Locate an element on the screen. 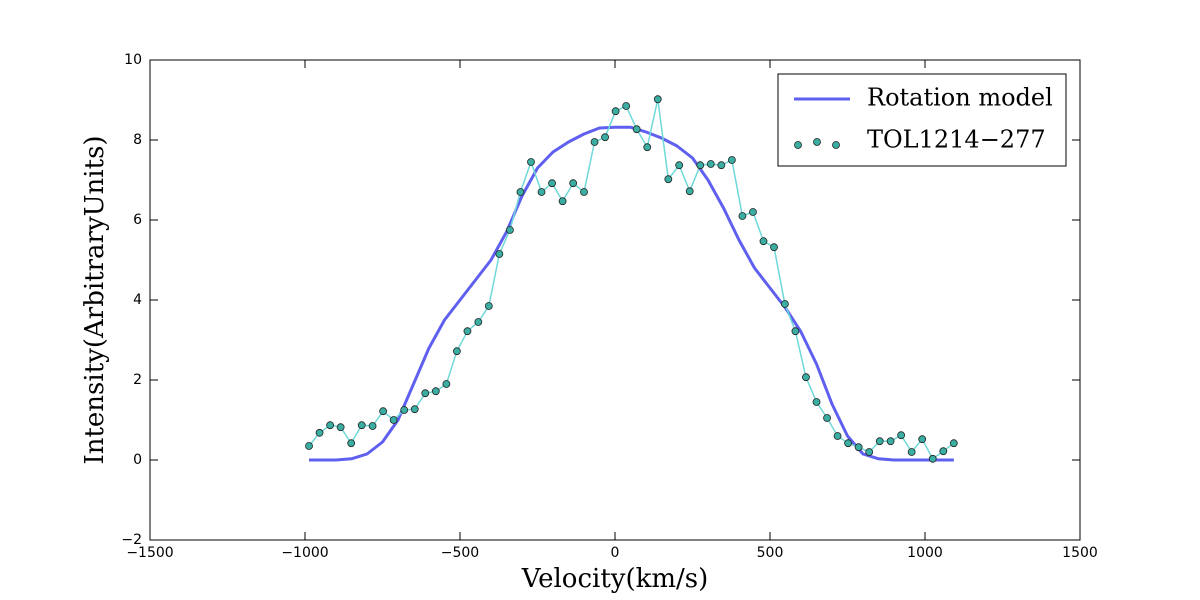  y-tick-label: −2 is located at coordinates (131, 540).